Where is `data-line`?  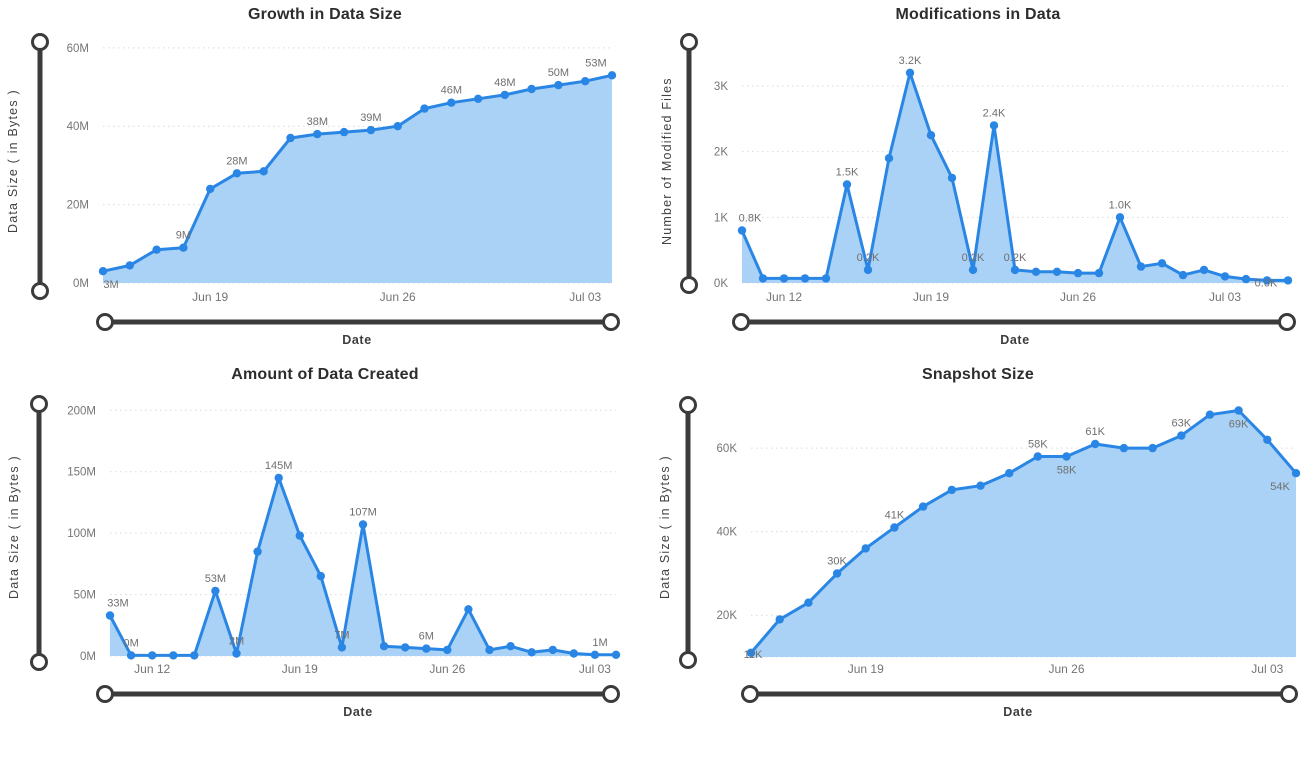
data-line is located at coordinates (357, 173).